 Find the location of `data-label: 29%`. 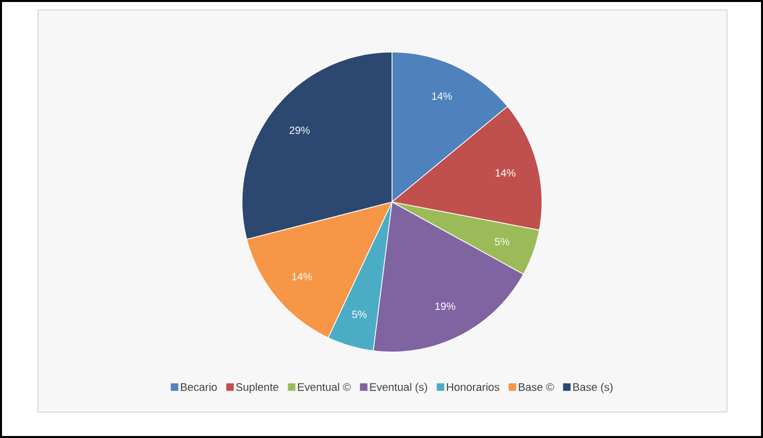

data-label: 29% is located at coordinates (300, 130).